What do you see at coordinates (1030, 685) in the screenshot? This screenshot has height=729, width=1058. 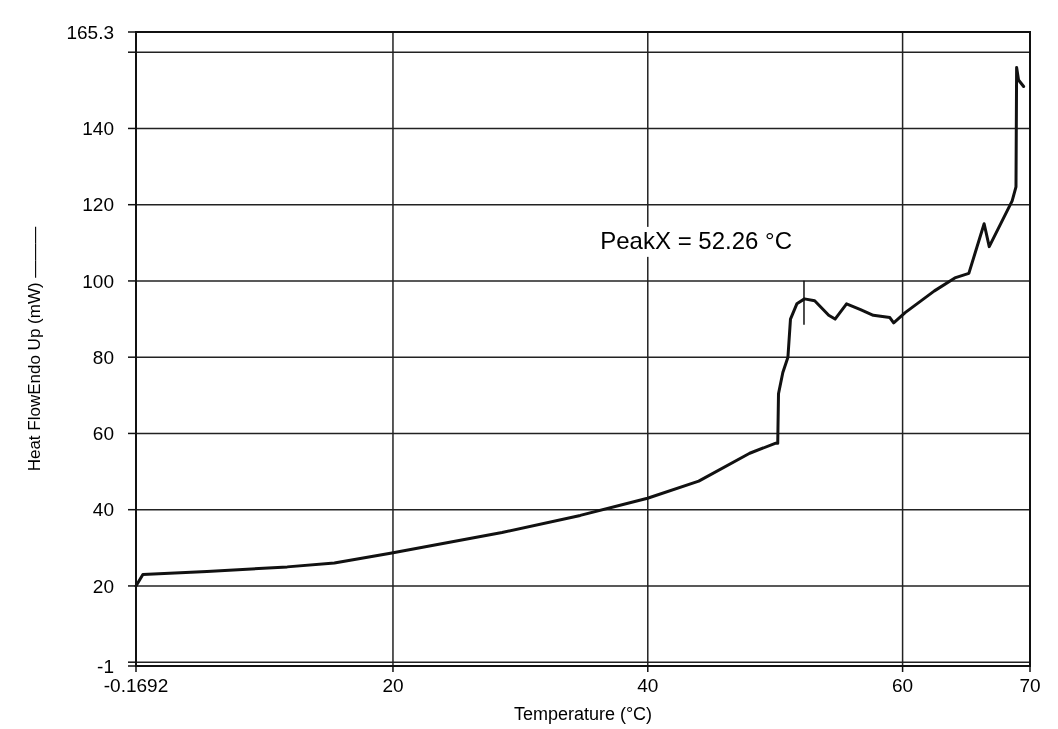 I see `x-tick-label: 70` at bounding box center [1030, 685].